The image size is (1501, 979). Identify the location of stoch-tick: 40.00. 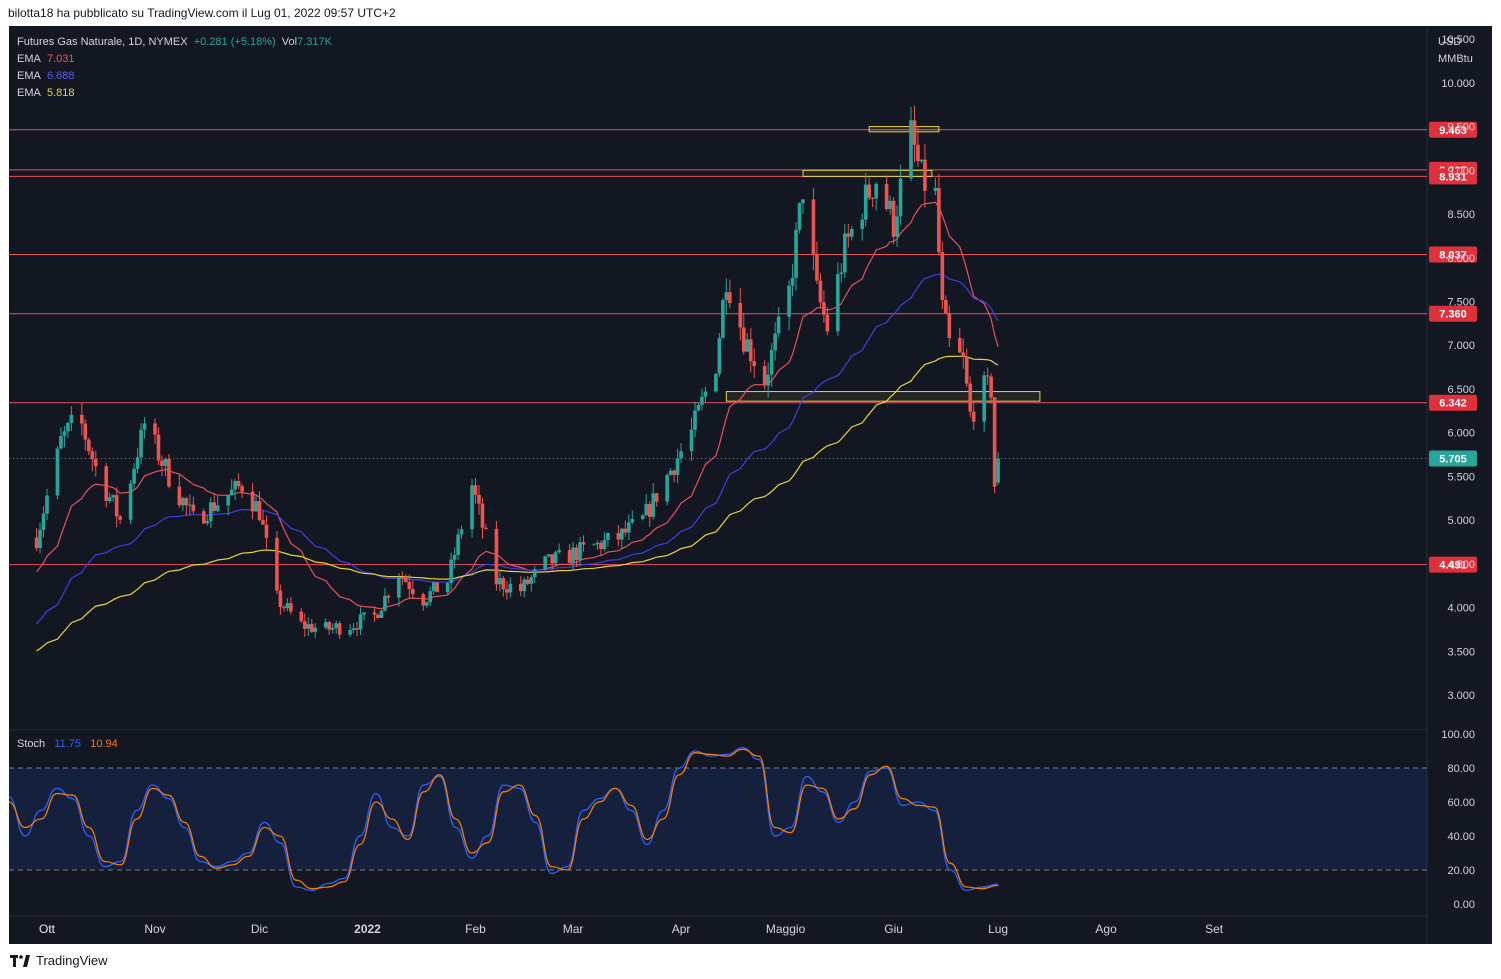
(1461, 837).